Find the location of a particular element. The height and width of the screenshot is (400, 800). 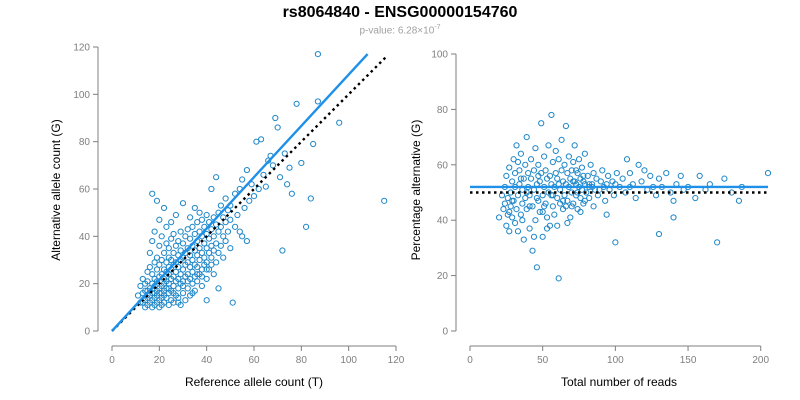

p-value-exponent: -7 is located at coordinates (437, 27).